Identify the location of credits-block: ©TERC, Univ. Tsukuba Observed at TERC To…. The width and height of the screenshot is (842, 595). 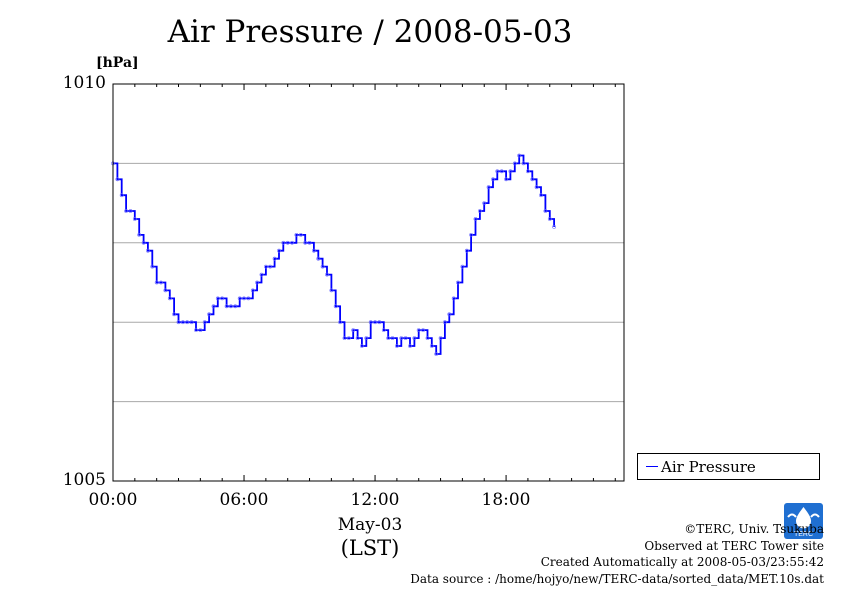
(617, 554).